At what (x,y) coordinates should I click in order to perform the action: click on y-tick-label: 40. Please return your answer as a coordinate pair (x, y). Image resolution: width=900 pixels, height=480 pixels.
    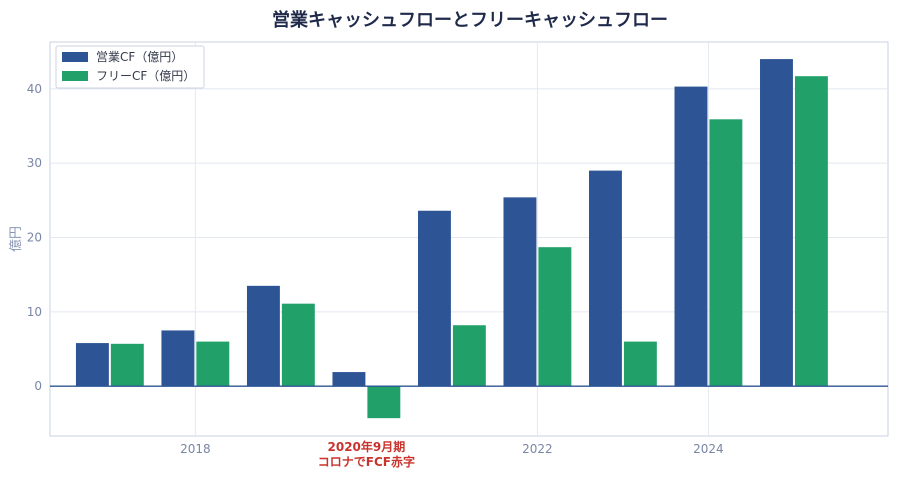
    Looking at the image, I should click on (34, 89).